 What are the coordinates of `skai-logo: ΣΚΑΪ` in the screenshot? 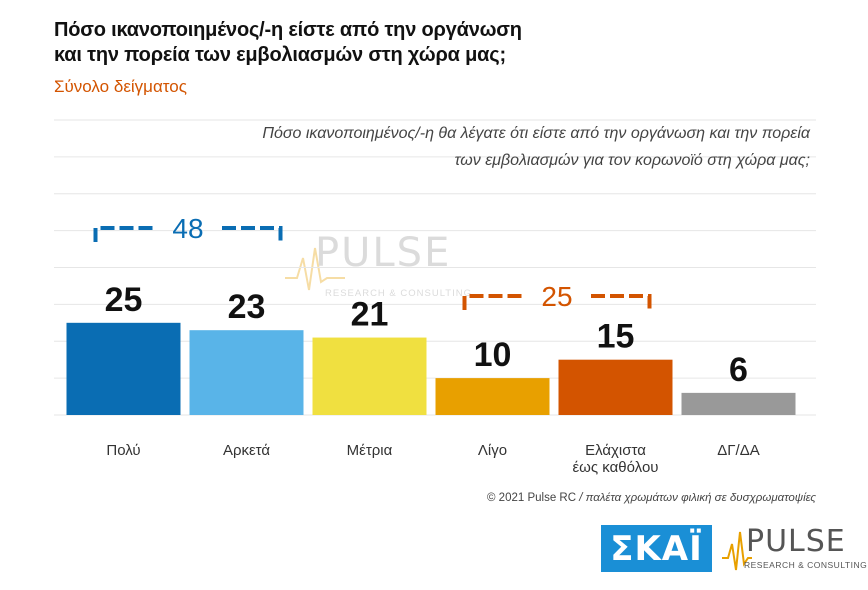 It's located at (656, 548).